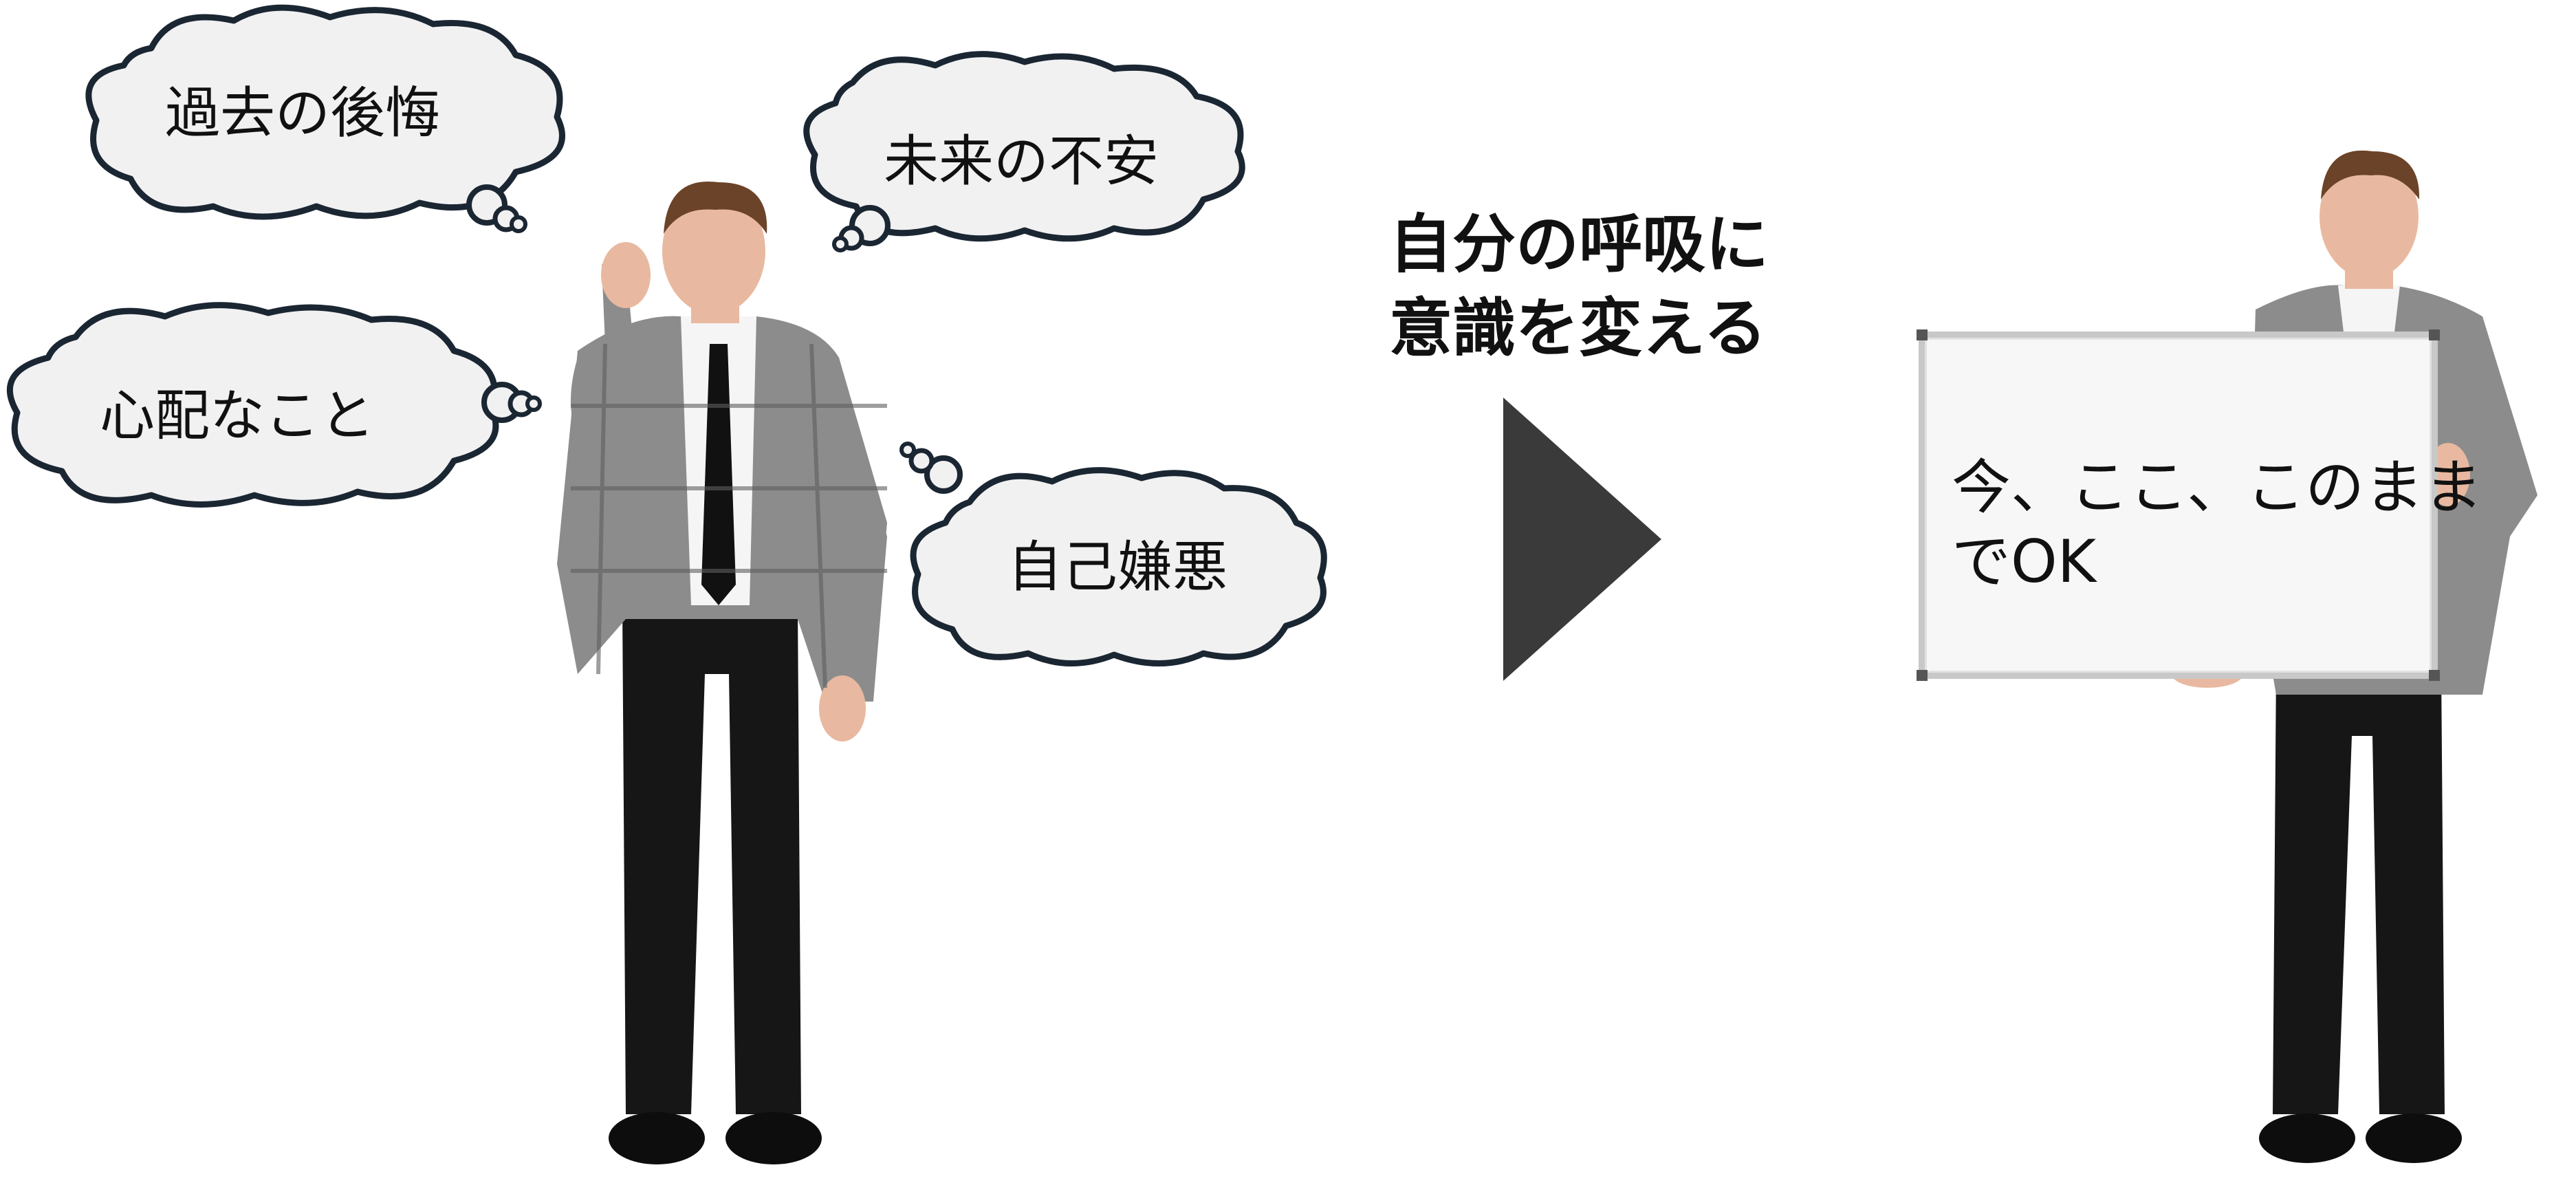 The height and width of the screenshot is (1183, 2576). What do you see at coordinates (1117, 567) in the screenshot?
I see `bubble-label-self-loathing: 自己嫌悪` at bounding box center [1117, 567].